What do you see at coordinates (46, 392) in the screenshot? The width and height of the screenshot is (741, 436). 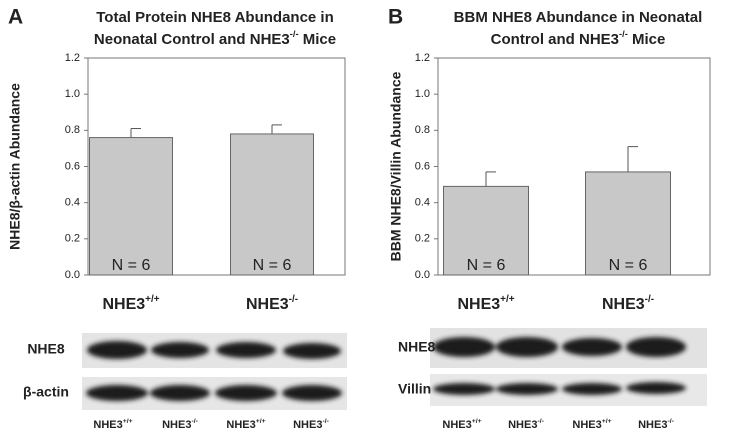 I see `blot-row-label: β-actin` at bounding box center [46, 392].